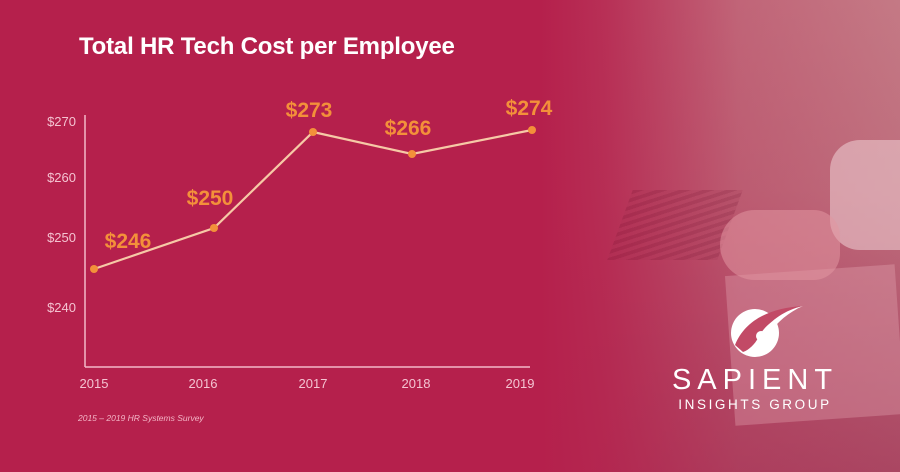  I want to click on data-label-2017: $273, so click(309, 110).